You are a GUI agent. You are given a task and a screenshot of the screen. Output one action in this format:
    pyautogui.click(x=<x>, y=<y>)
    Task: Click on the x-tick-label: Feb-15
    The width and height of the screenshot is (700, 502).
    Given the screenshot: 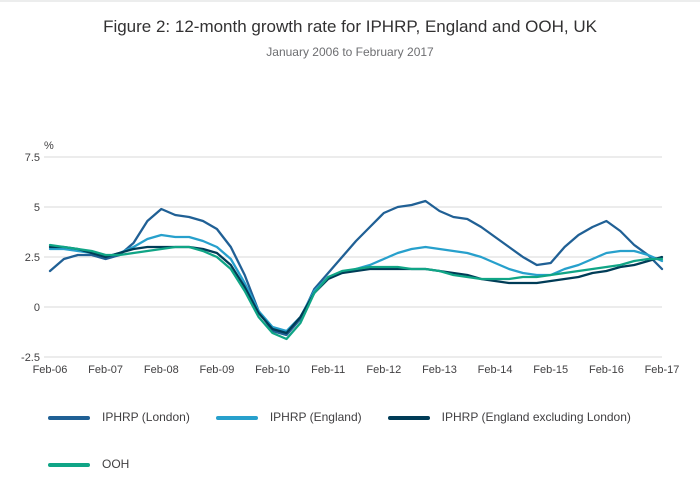 What is the action you would take?
    pyautogui.click(x=550, y=370)
    